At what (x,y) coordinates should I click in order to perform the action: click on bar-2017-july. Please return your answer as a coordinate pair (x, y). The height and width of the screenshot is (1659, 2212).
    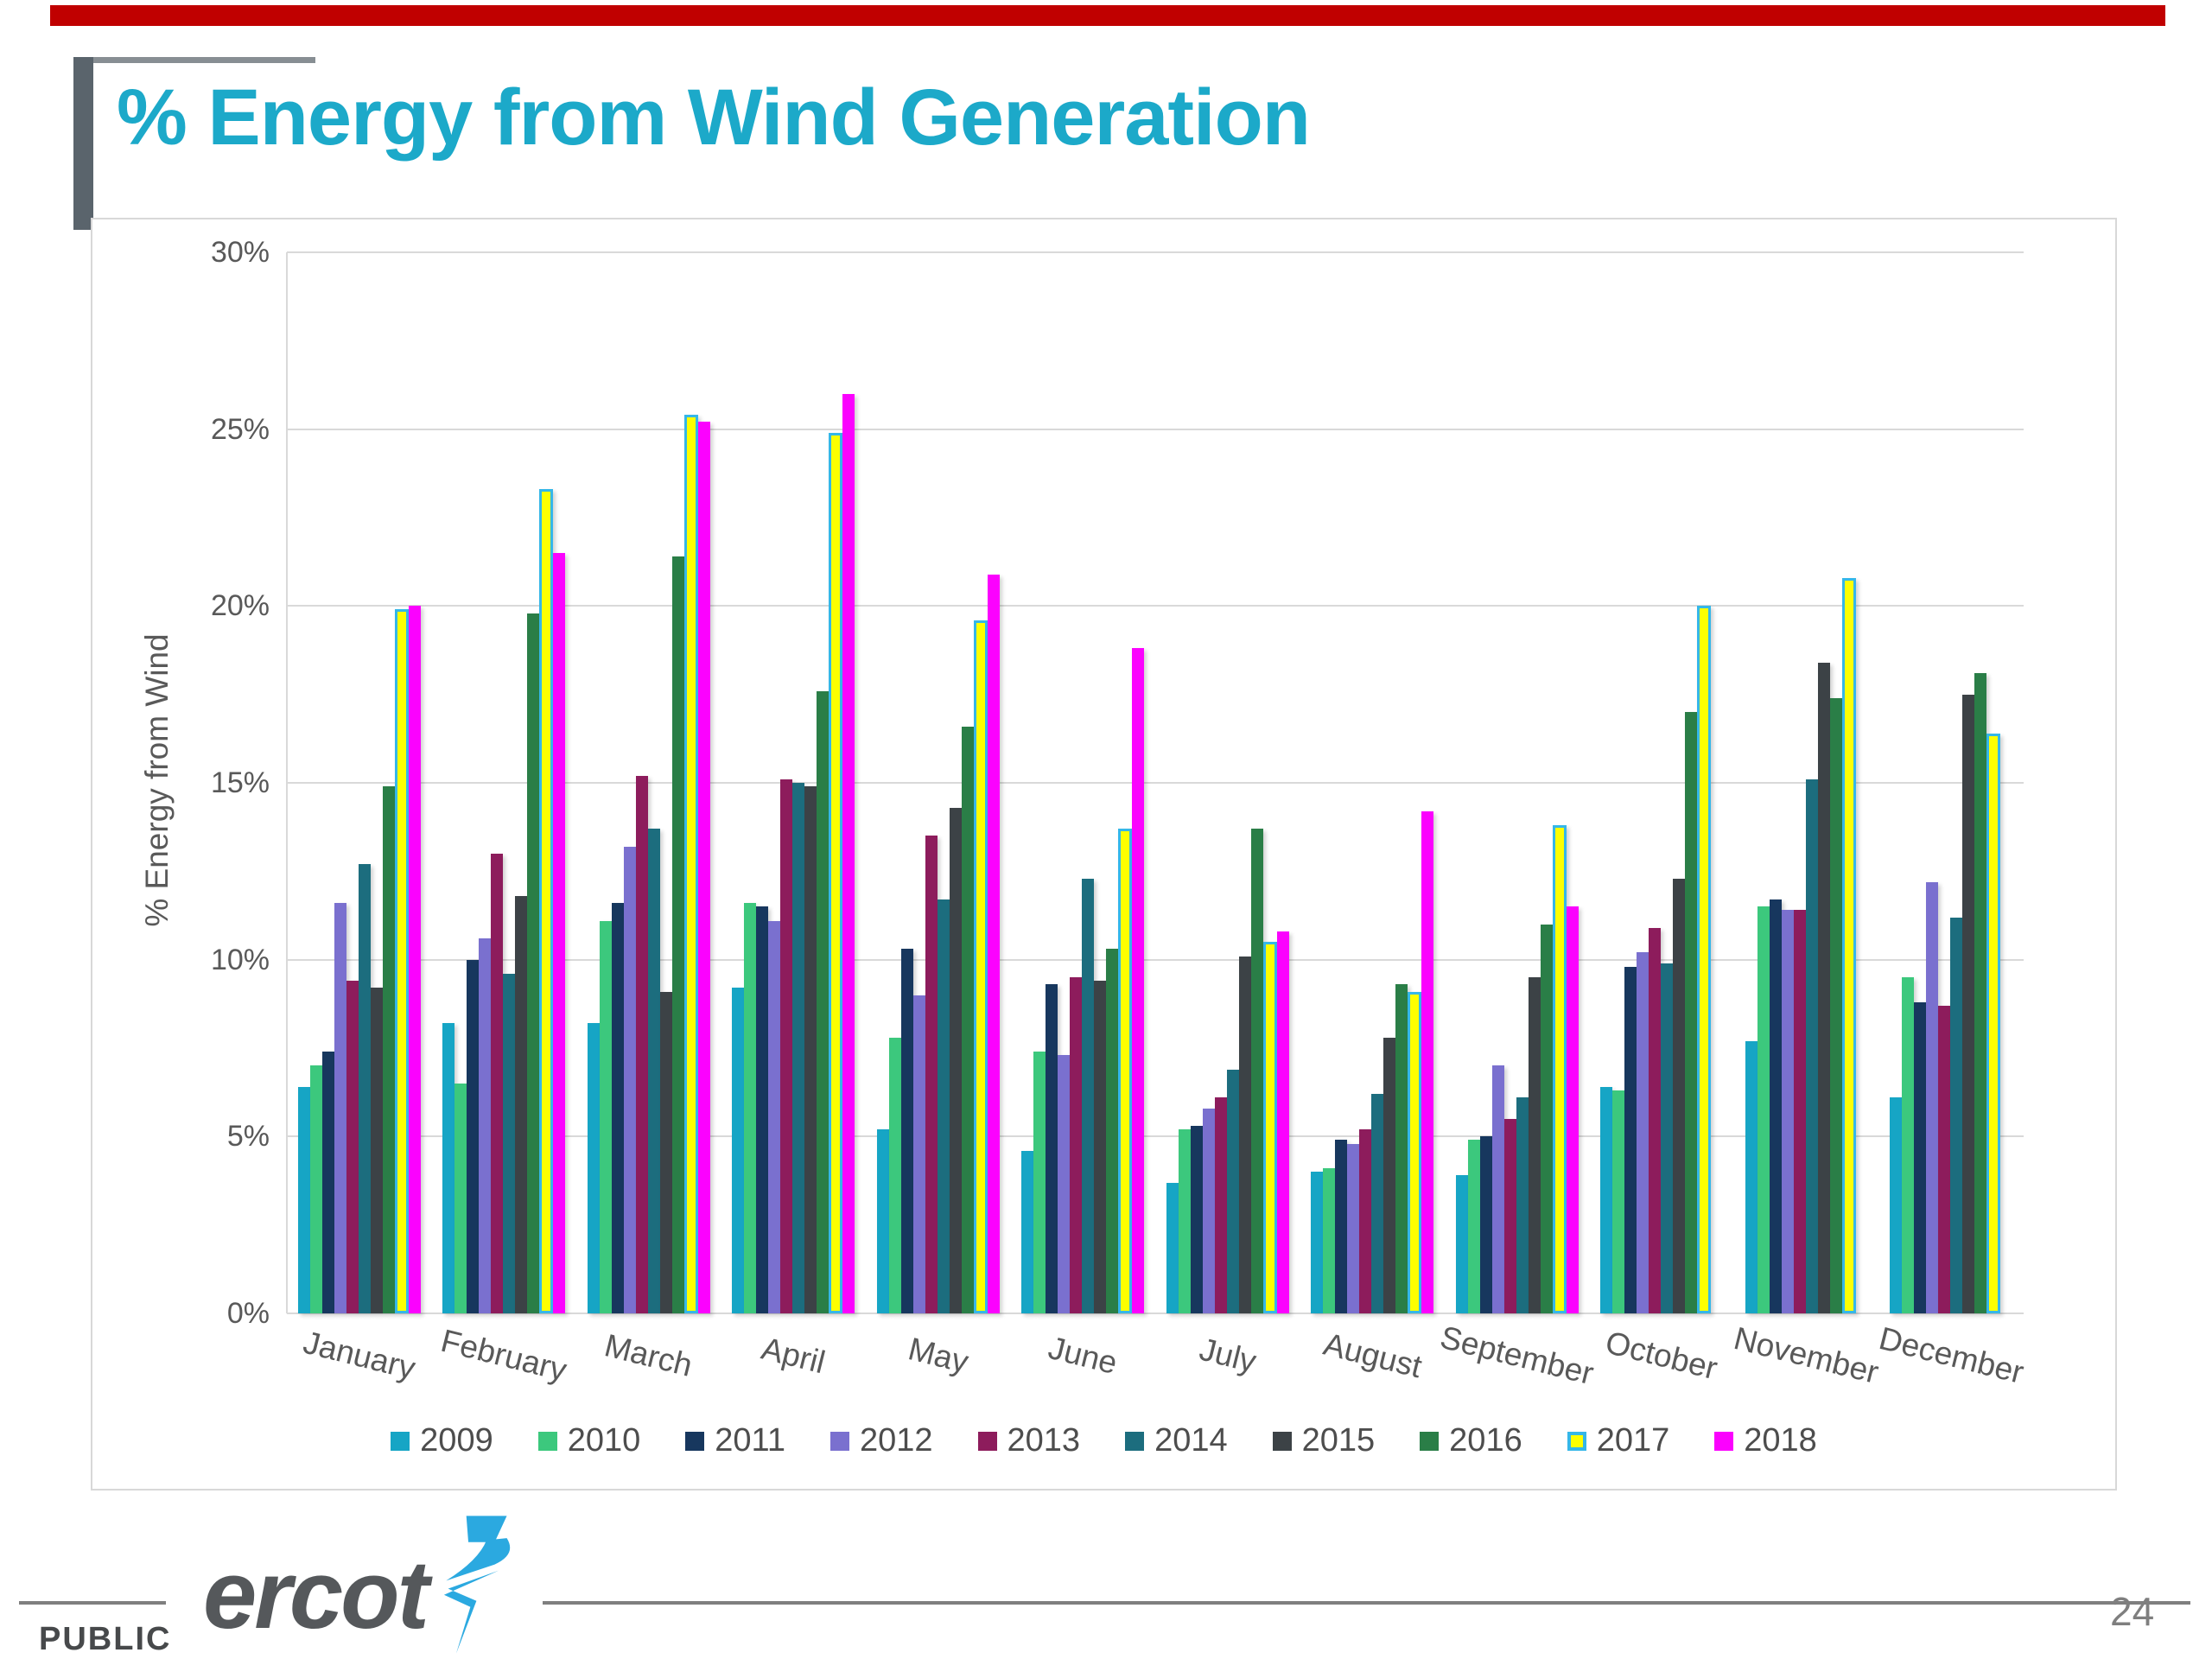
    Looking at the image, I should click on (1269, 1127).